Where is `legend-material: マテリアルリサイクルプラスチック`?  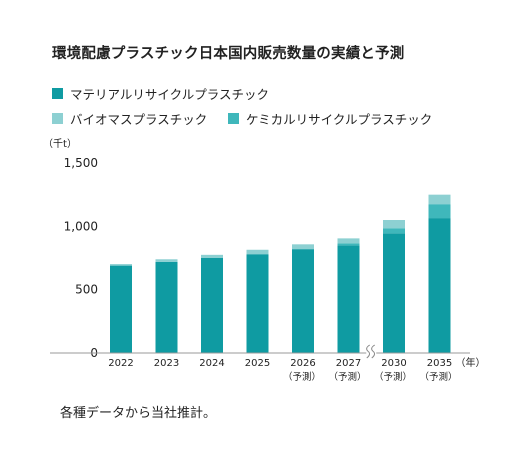 legend-material: マテリアルリサイクルプラスチック is located at coordinates (160, 93).